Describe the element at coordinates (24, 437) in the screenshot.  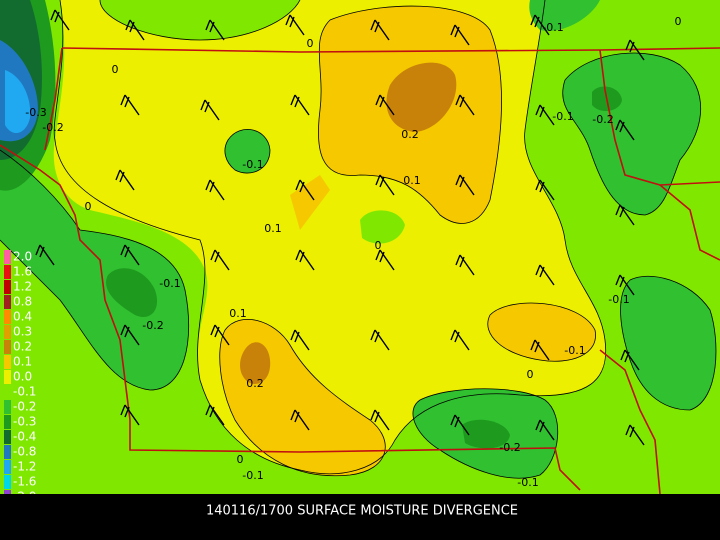
I see `legend-label: -0.4` at that location.